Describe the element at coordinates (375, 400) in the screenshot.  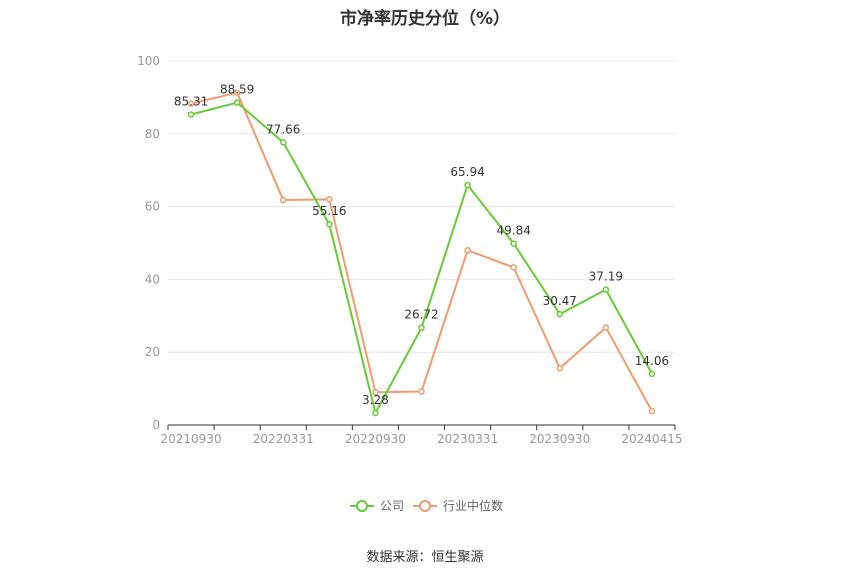
I see `data-label: 3.28` at that location.